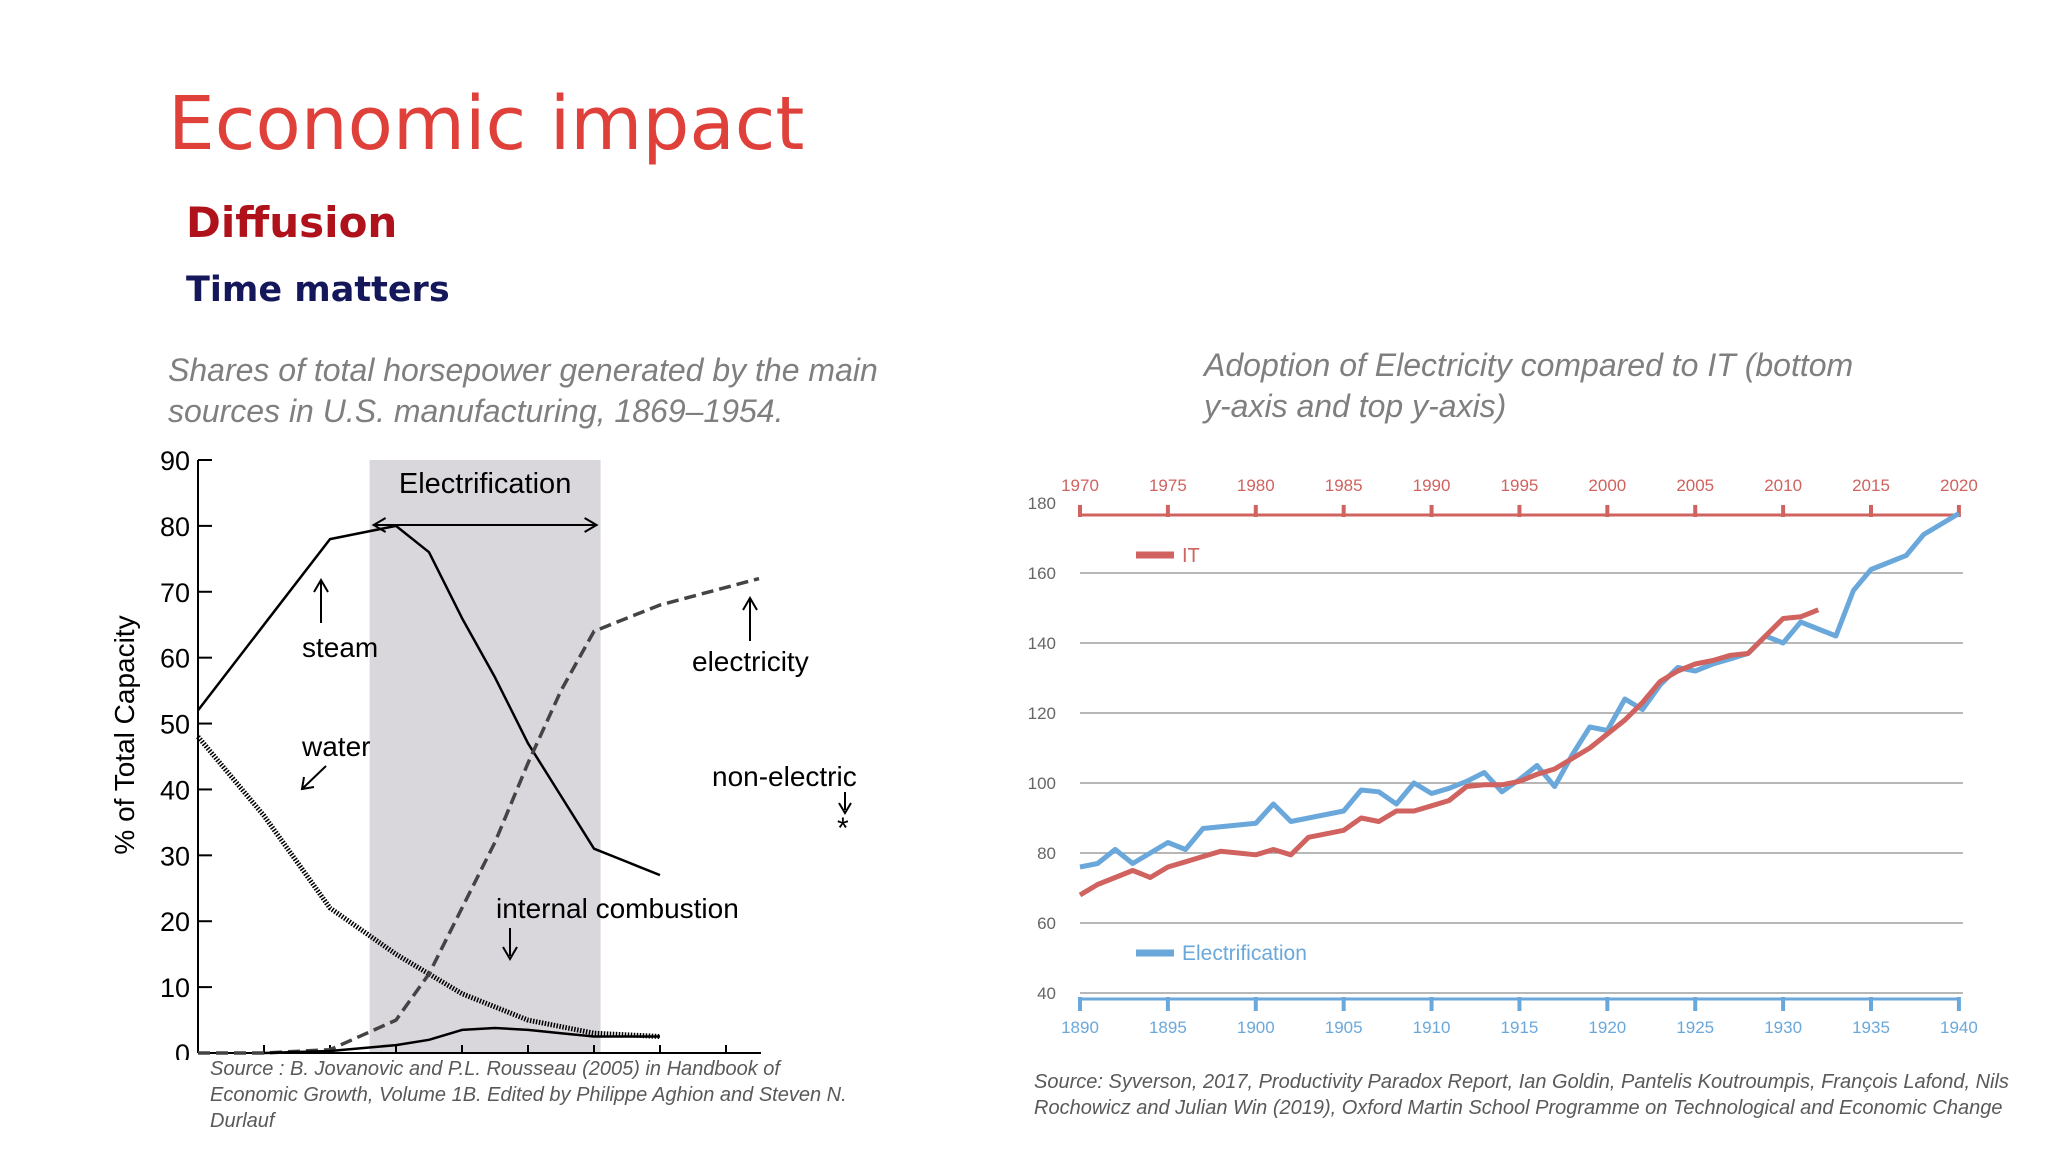 This screenshot has width=2048, height=1152. What do you see at coordinates (750, 661) in the screenshot?
I see `annotation-electricity: electricity` at bounding box center [750, 661].